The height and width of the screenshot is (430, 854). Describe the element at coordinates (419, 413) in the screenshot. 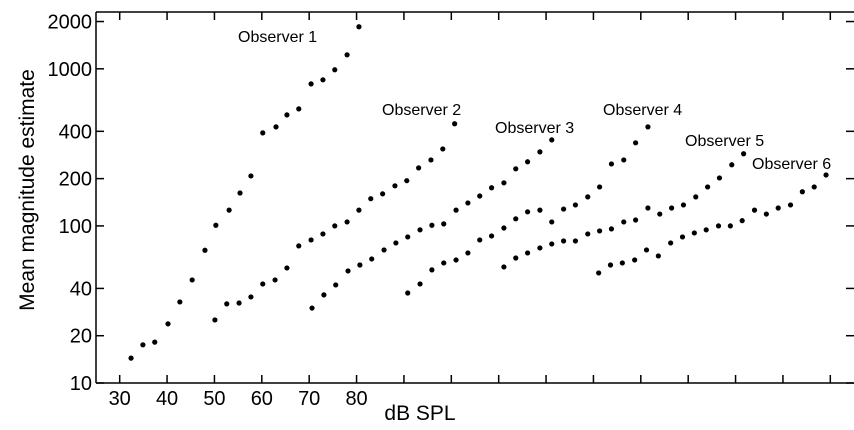

I see `x-axis-title: dB SPL` at that location.